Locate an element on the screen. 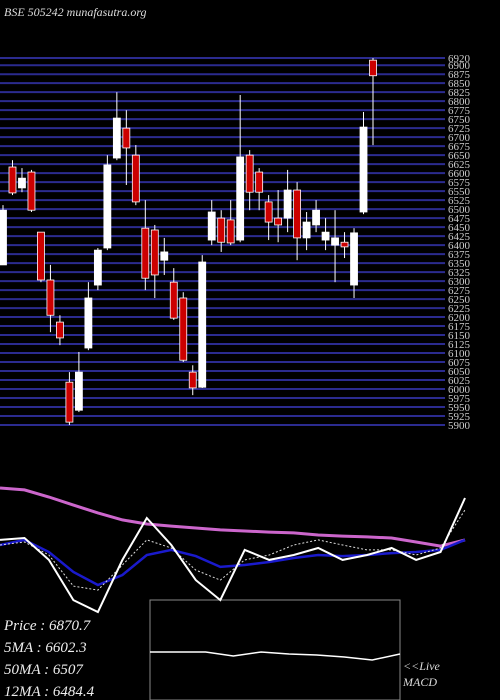 Image resolution: width=500 pixels, height=700 pixels. y-tick-label: 6675 is located at coordinates (459, 147).